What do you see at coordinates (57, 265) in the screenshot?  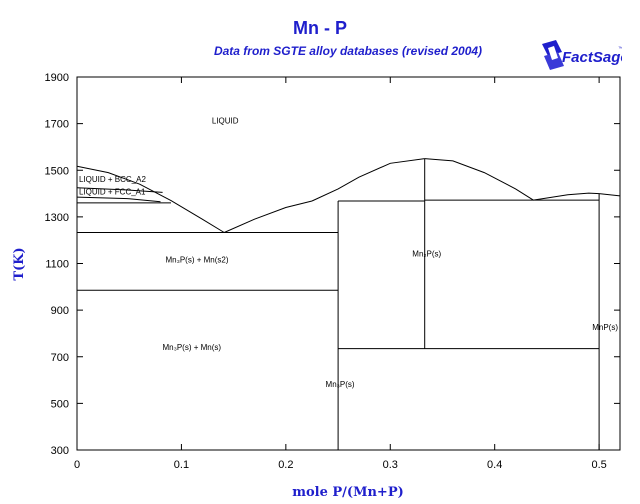 I see `y-tick-label: 1100` at bounding box center [57, 265].